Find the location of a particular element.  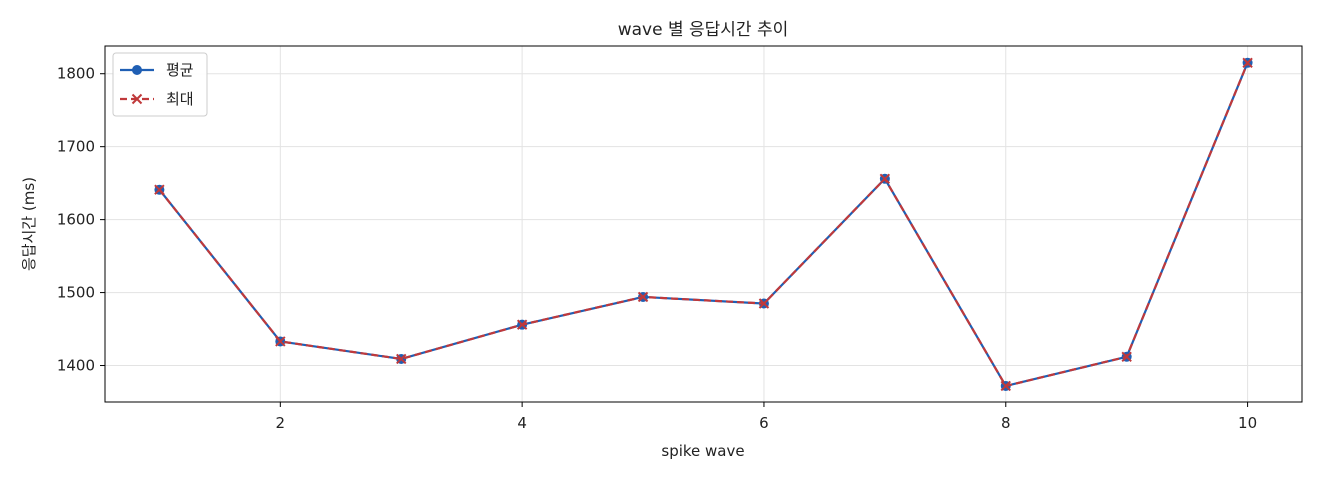

x-tick-label: 8 is located at coordinates (1006, 423).